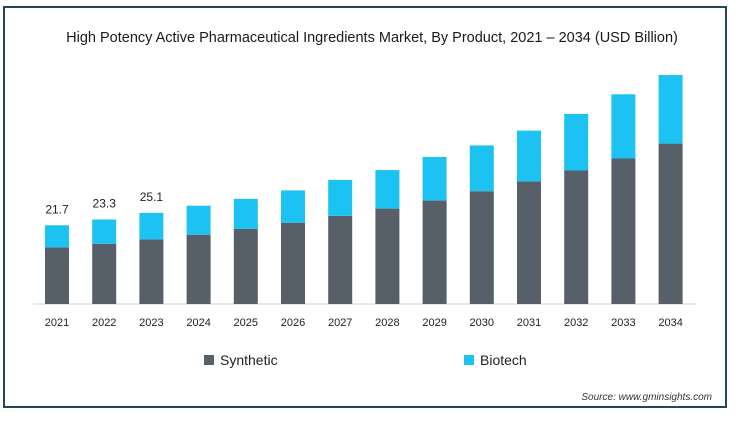  What do you see at coordinates (434, 252) in the screenshot?
I see `bar-synthetic-2029` at bounding box center [434, 252].